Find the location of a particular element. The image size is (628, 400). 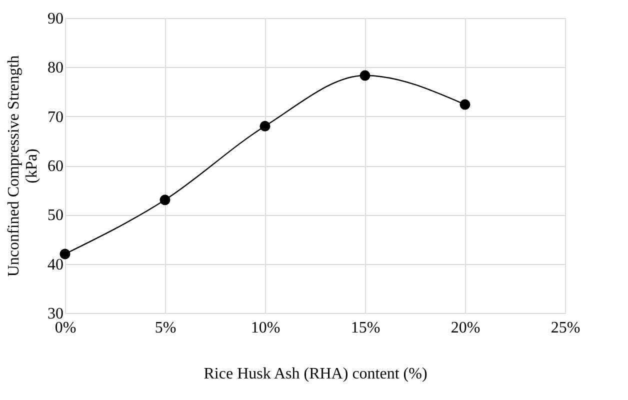

x-tick-label: 10% is located at coordinates (265, 328).